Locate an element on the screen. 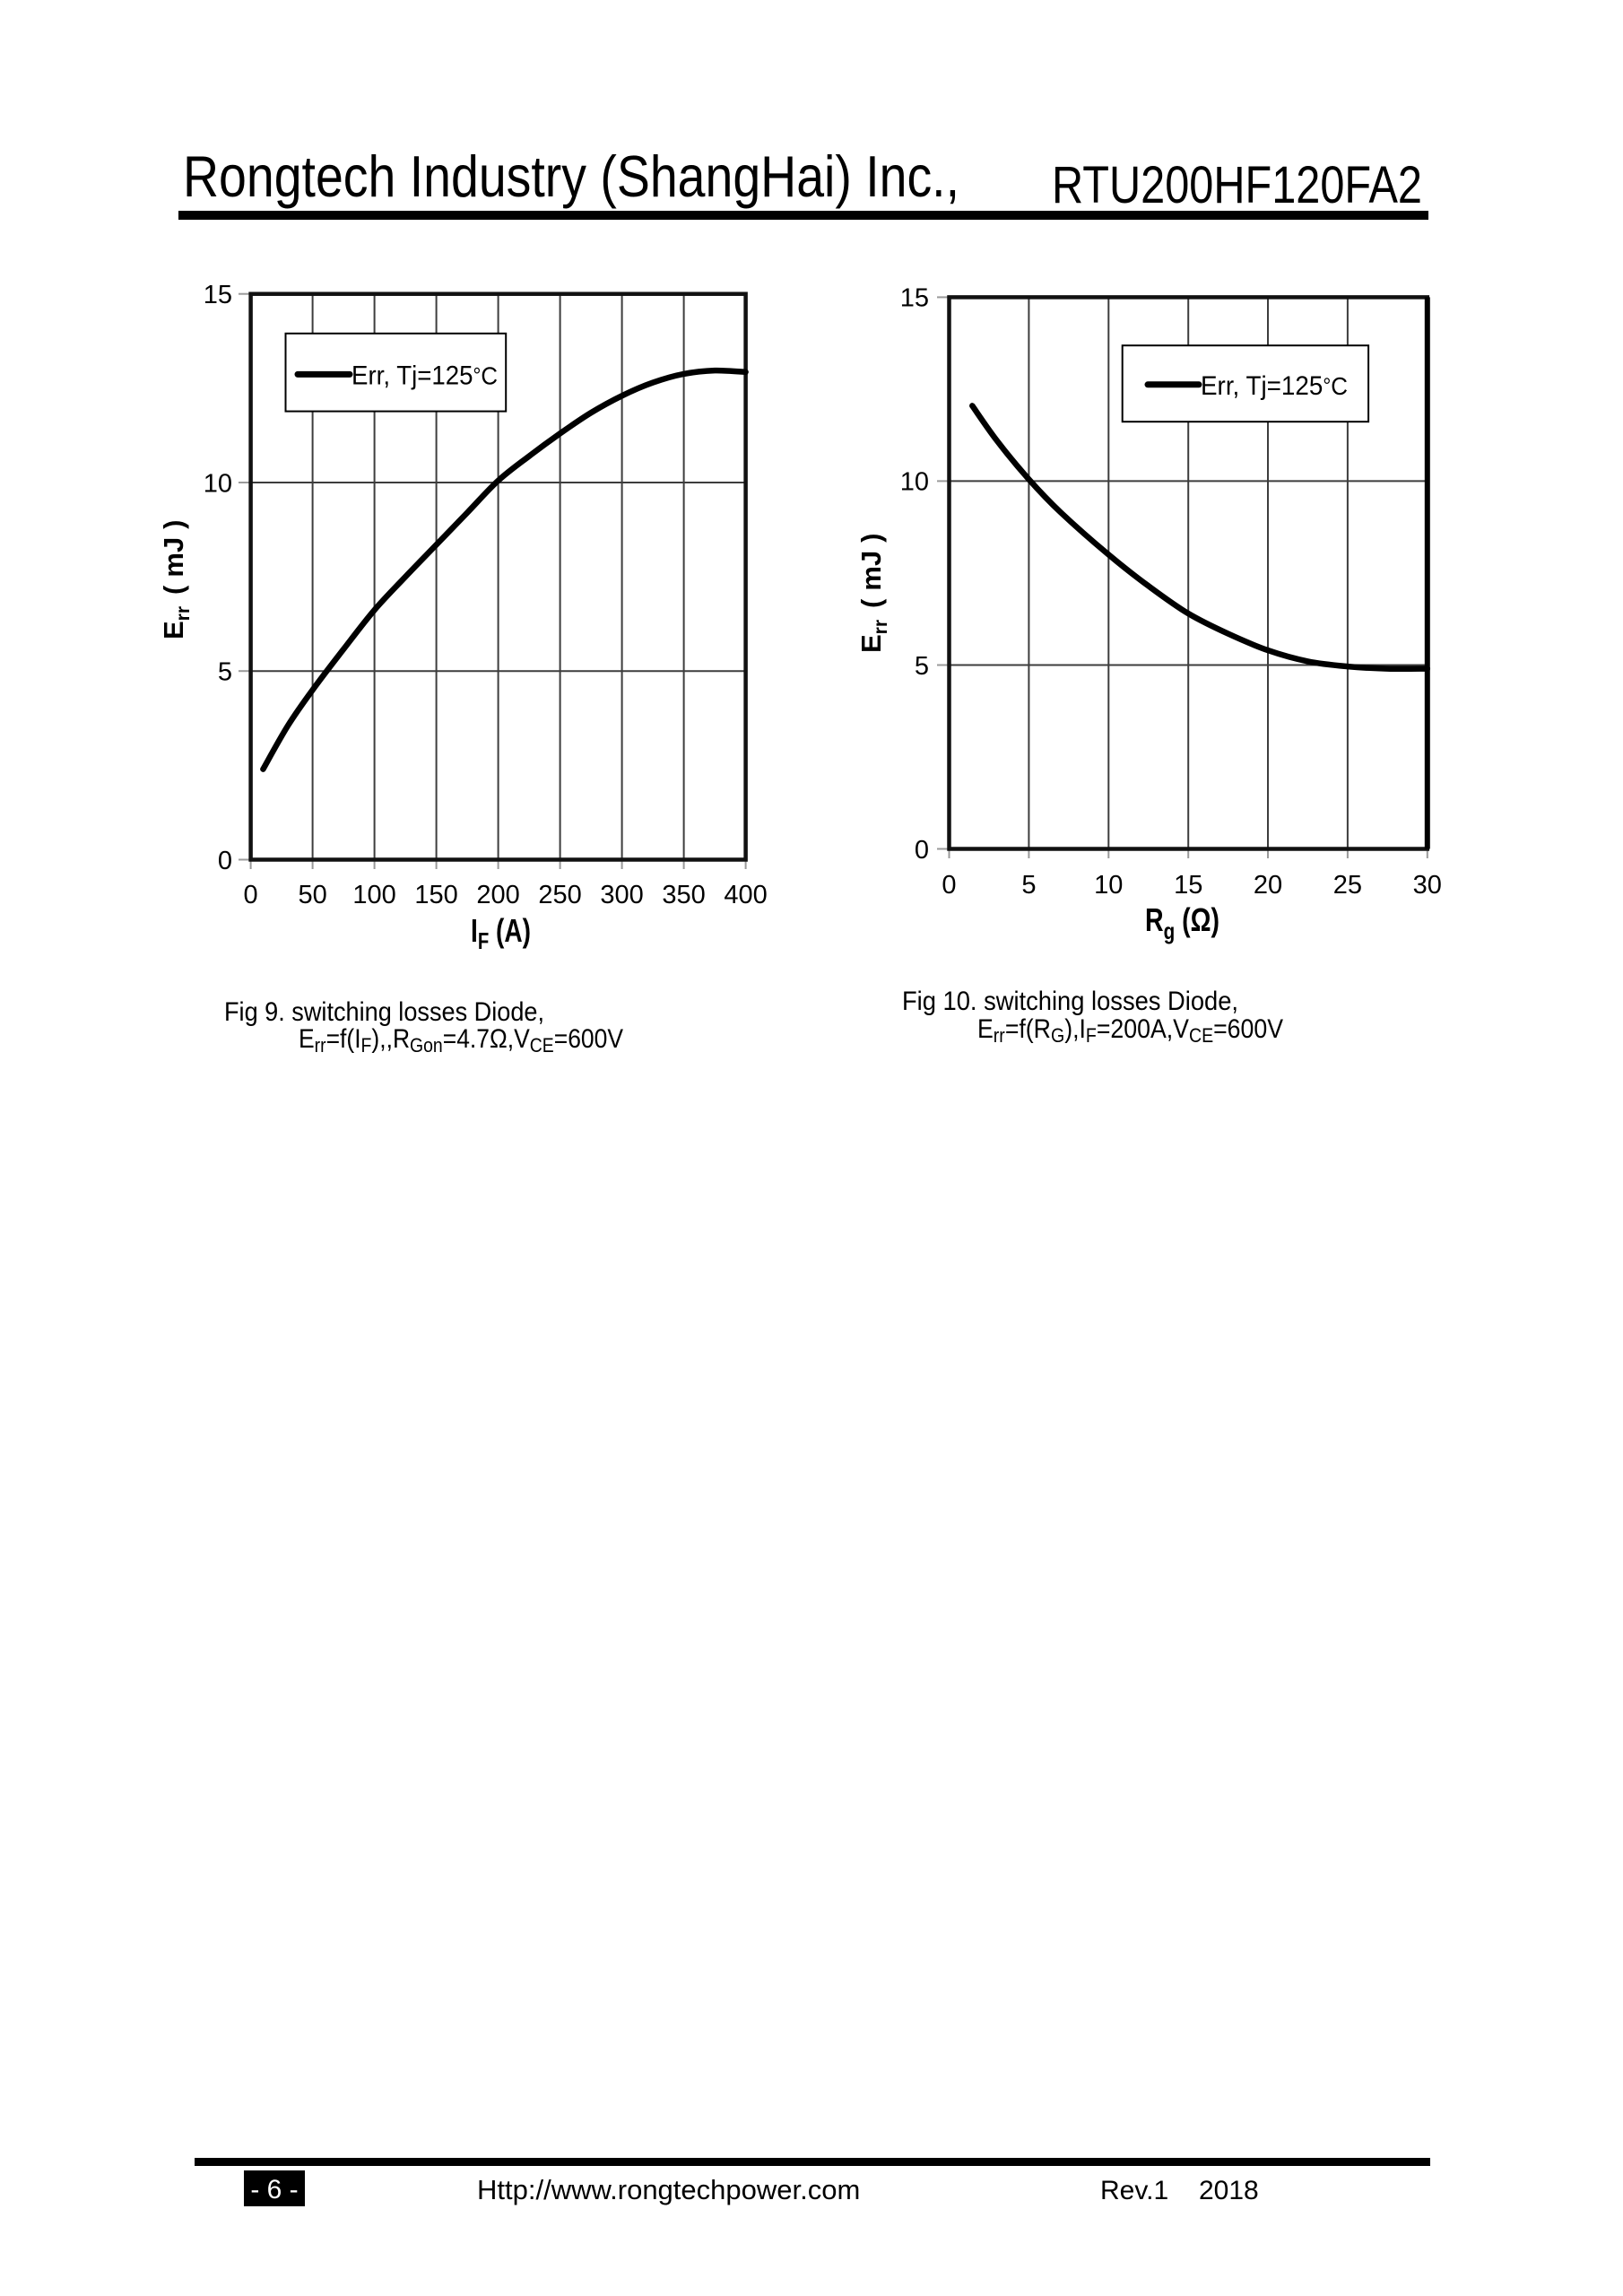 The image size is (1623, 2296). svg-text: 30 is located at coordinates (1427, 885).